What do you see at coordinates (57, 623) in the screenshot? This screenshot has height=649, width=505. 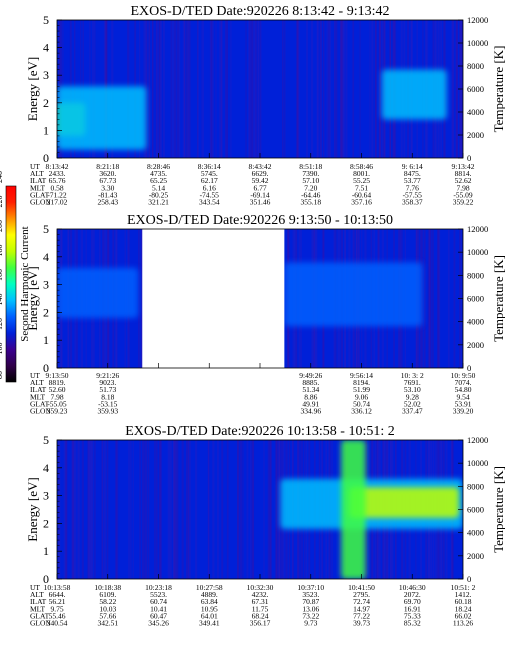 I see `ephemeris-value: 340.54` at bounding box center [57, 623].